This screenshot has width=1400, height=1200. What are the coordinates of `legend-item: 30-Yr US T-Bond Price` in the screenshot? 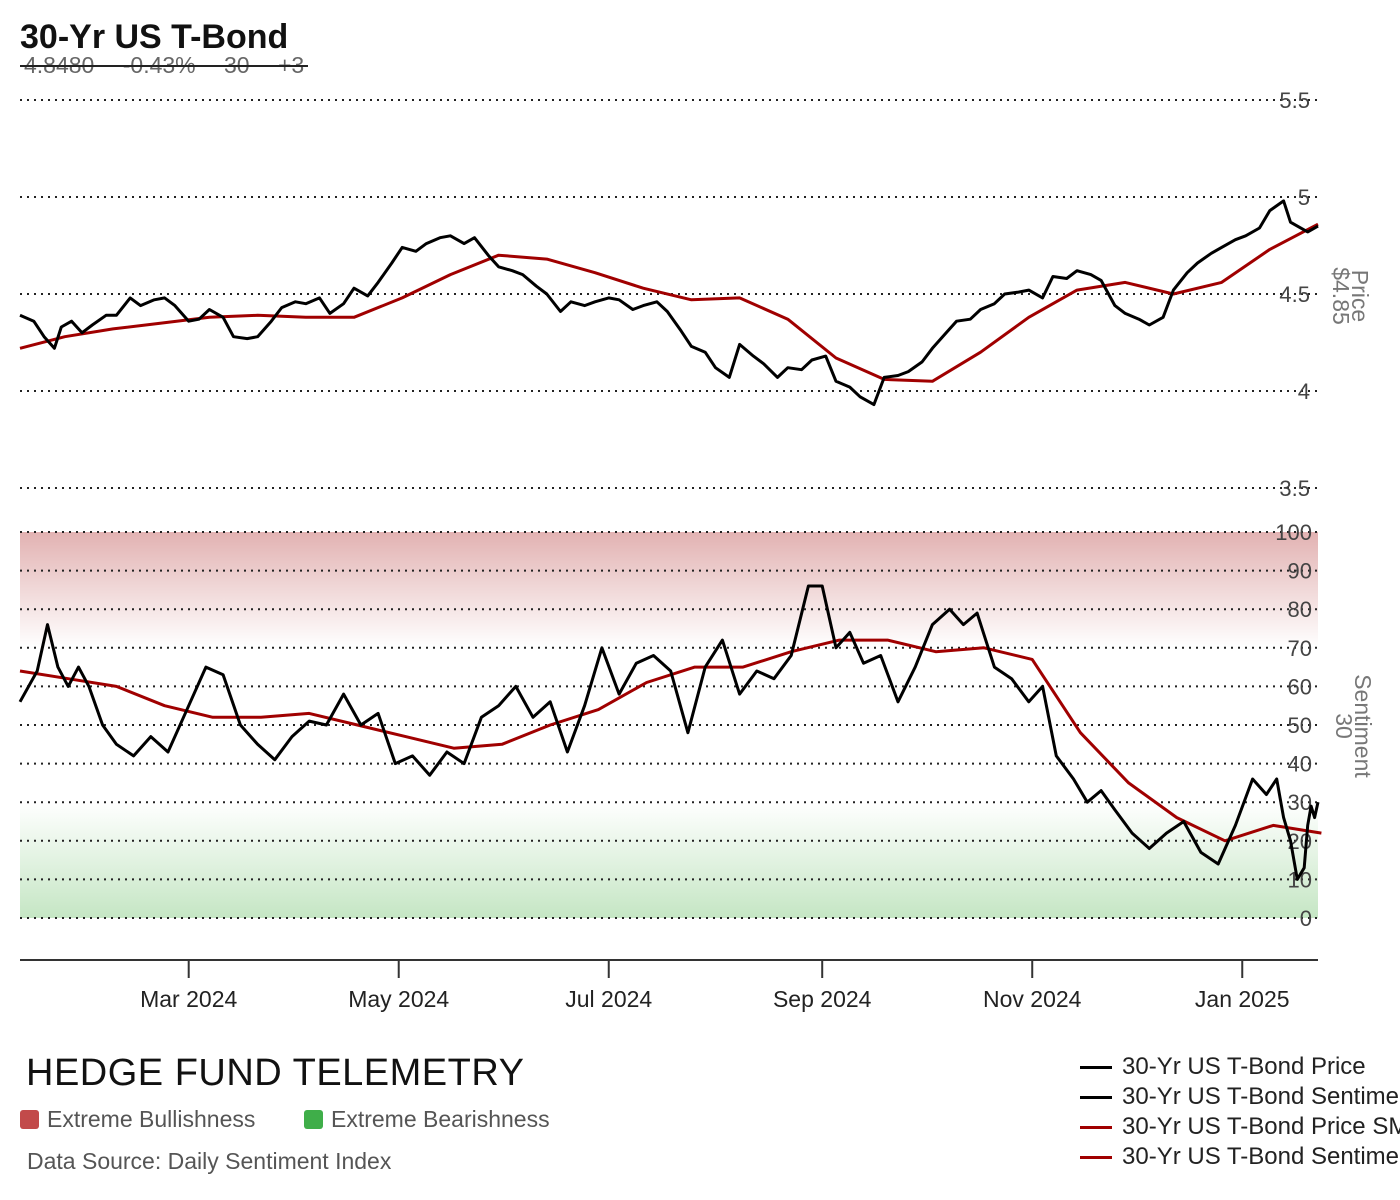 It's located at (1240, 1067).